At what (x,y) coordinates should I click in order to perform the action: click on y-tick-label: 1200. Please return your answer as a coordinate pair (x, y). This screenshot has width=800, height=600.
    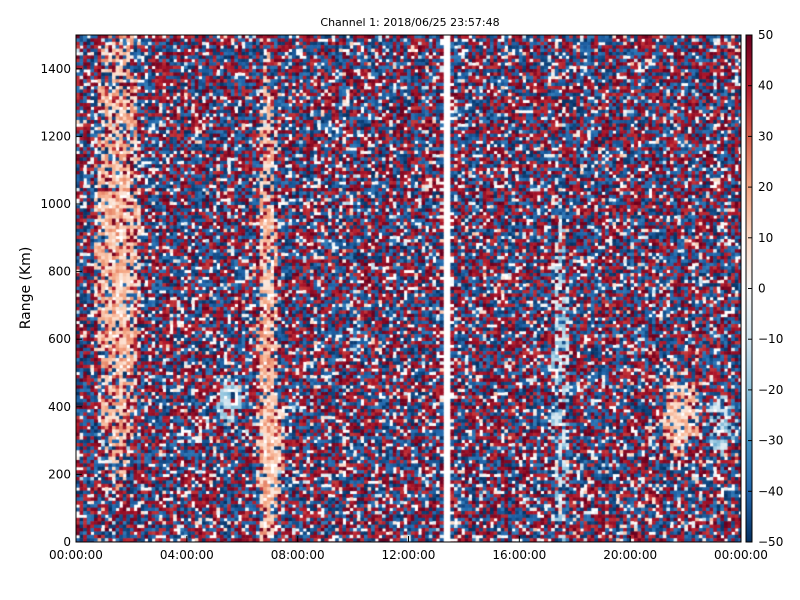
    Looking at the image, I should click on (55, 136).